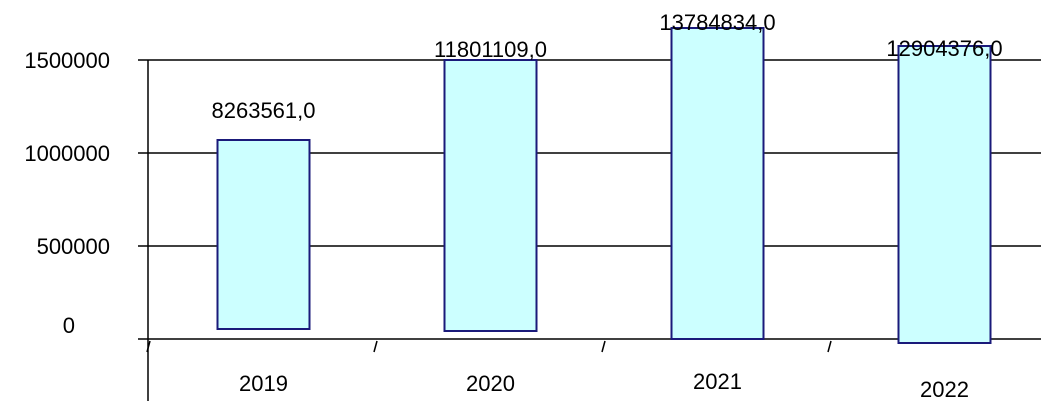 This screenshot has width=1041, height=401. What do you see at coordinates (944, 48) in the screenshot?
I see `data-label-2022: 12904376,0` at bounding box center [944, 48].